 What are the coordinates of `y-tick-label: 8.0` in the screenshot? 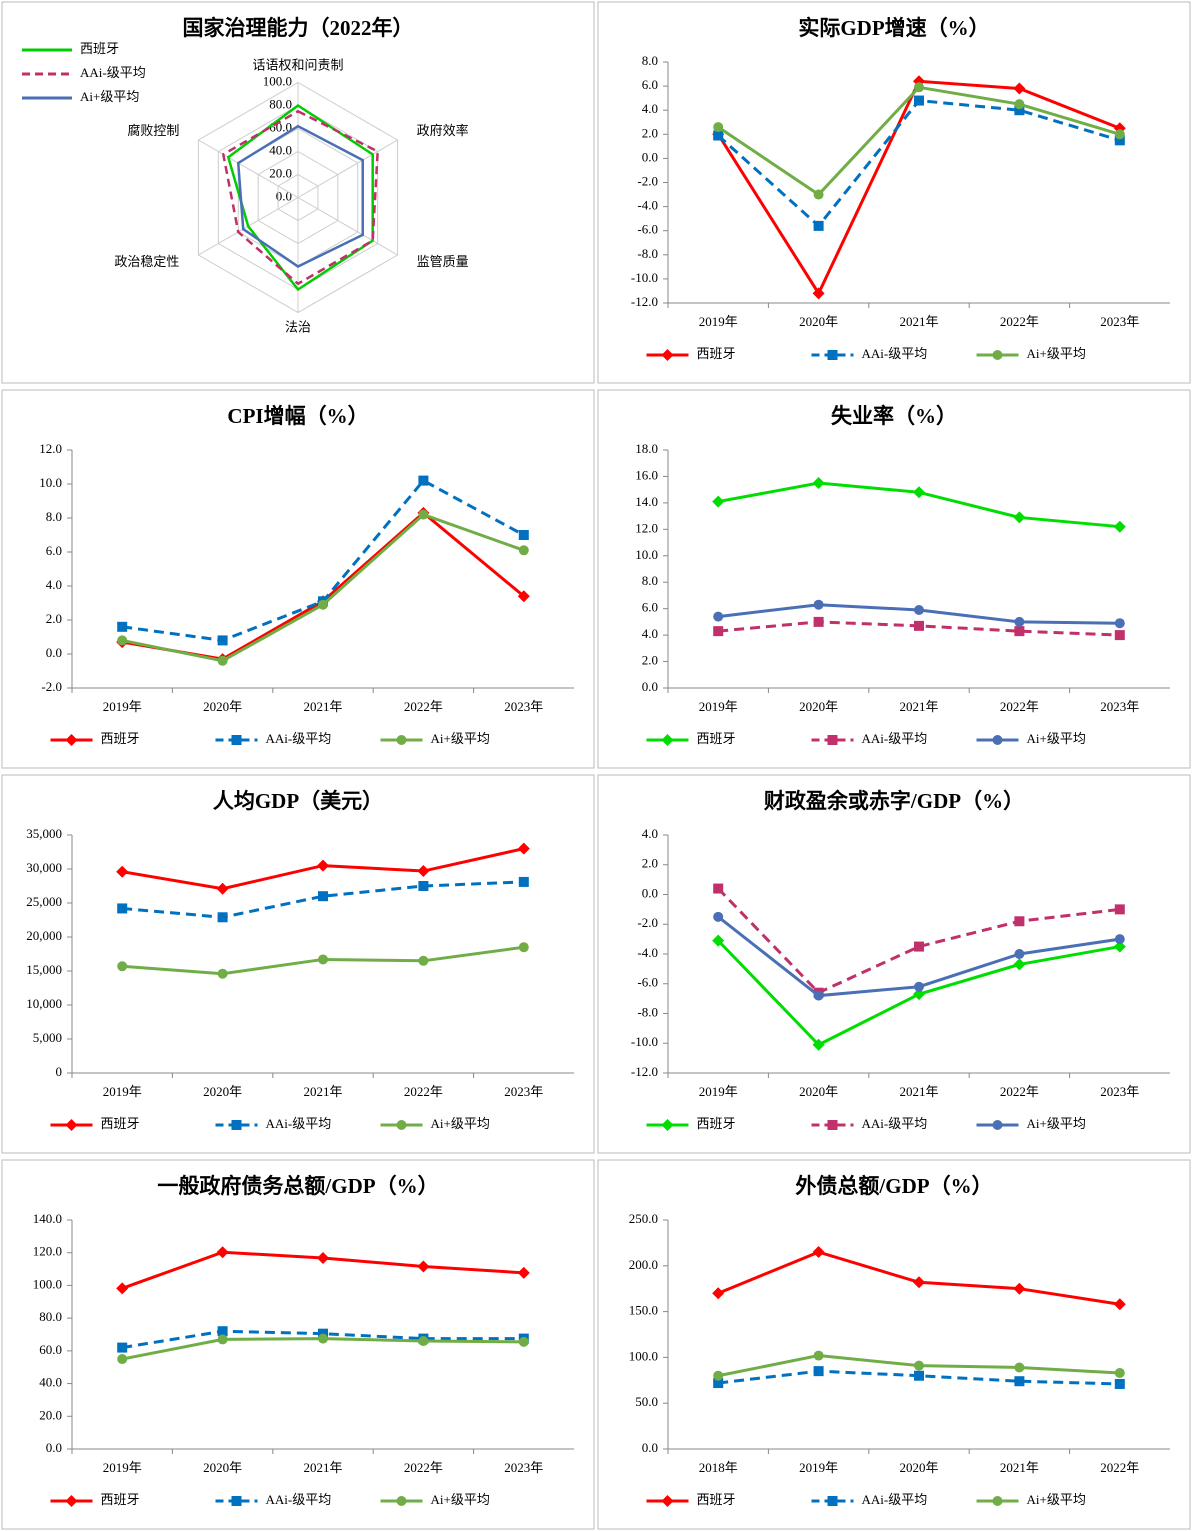 It's located at (54, 516).